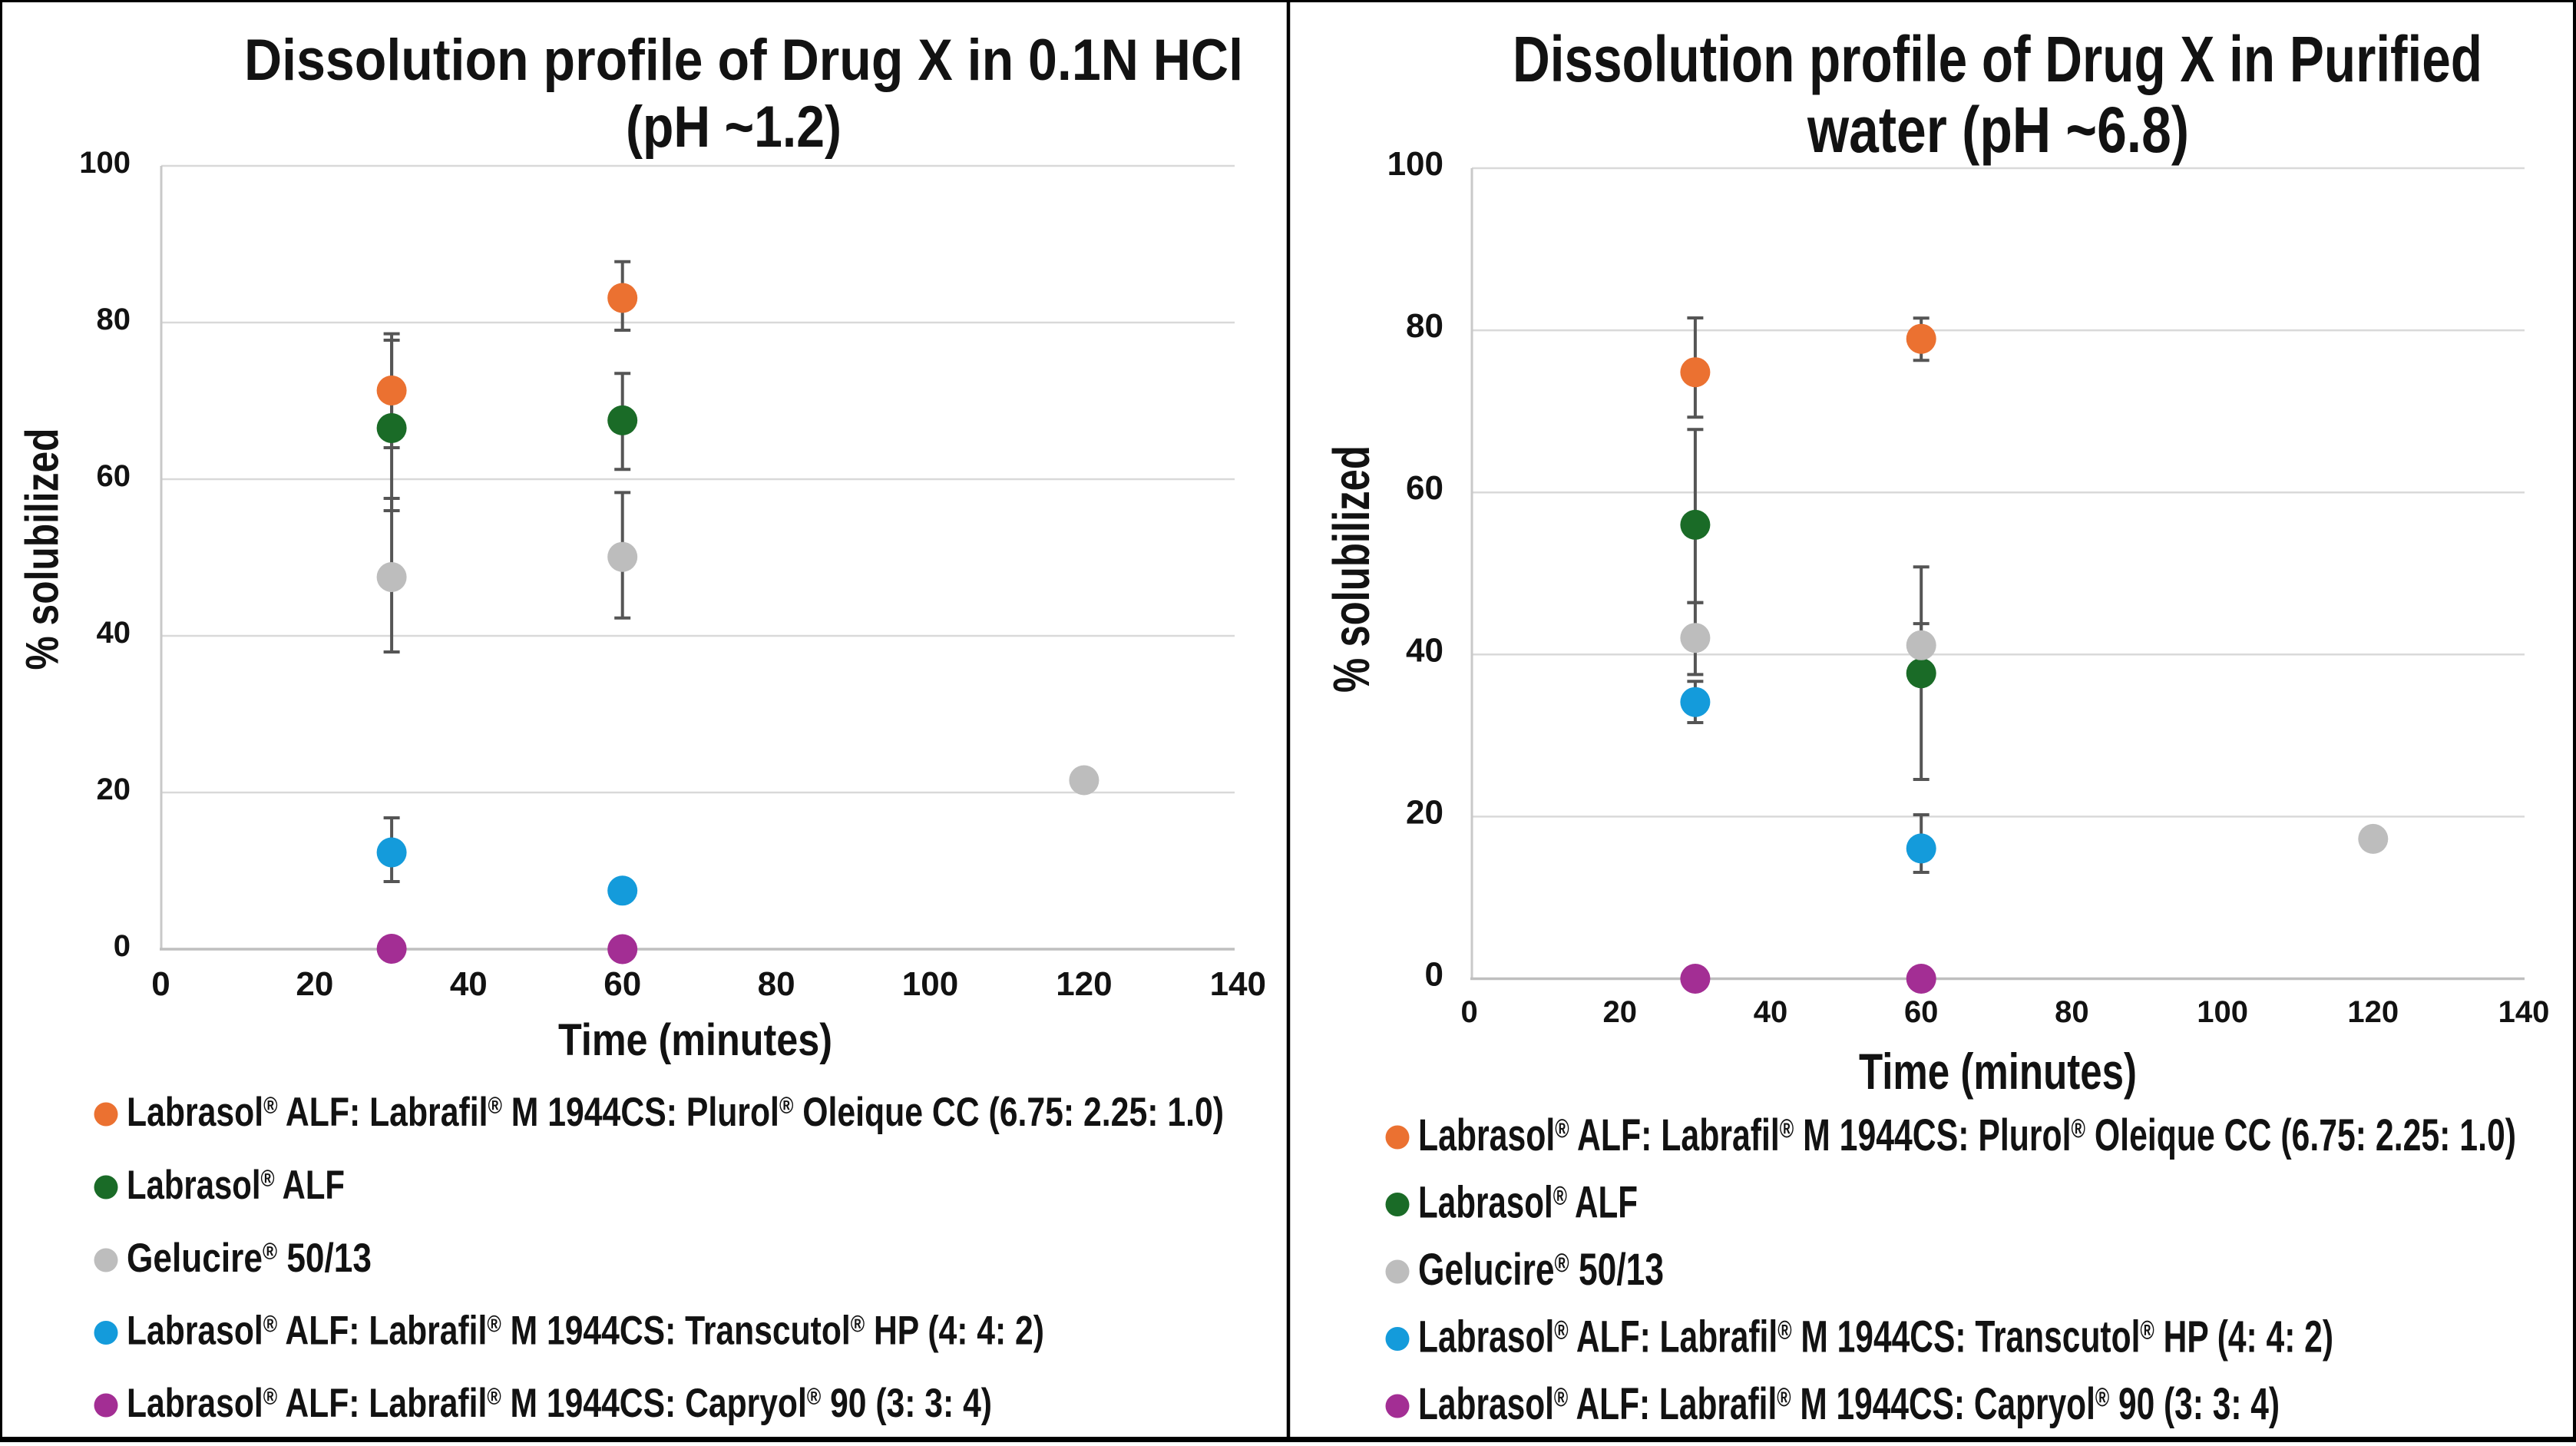 This screenshot has height=1446, width=2576. Describe the element at coordinates (734, 127) in the screenshot. I see `svg-text: (pH ~1.2)` at that location.